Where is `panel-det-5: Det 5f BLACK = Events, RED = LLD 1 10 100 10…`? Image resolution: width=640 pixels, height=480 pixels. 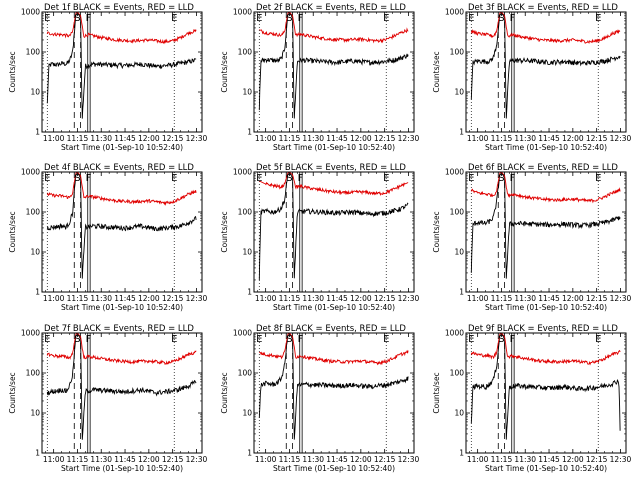 panel-det-5: Det 5f BLACK = Events, RED = LLD 1 10 100 10… is located at coordinates (319, 237).